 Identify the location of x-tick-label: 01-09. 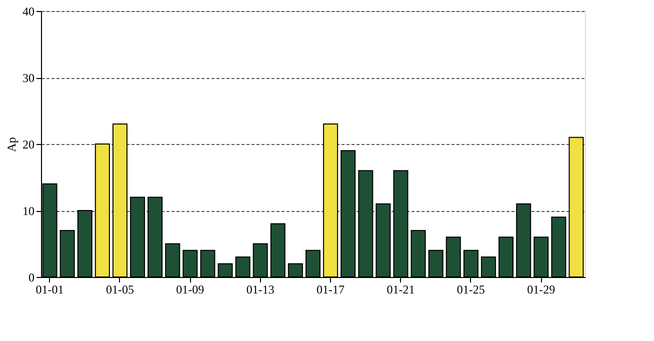
(190, 289).